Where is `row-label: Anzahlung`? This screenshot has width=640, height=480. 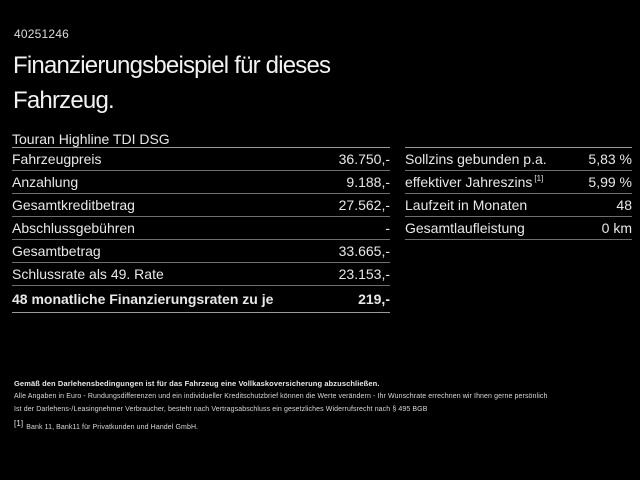
row-label: Anzahlung is located at coordinates (45, 182).